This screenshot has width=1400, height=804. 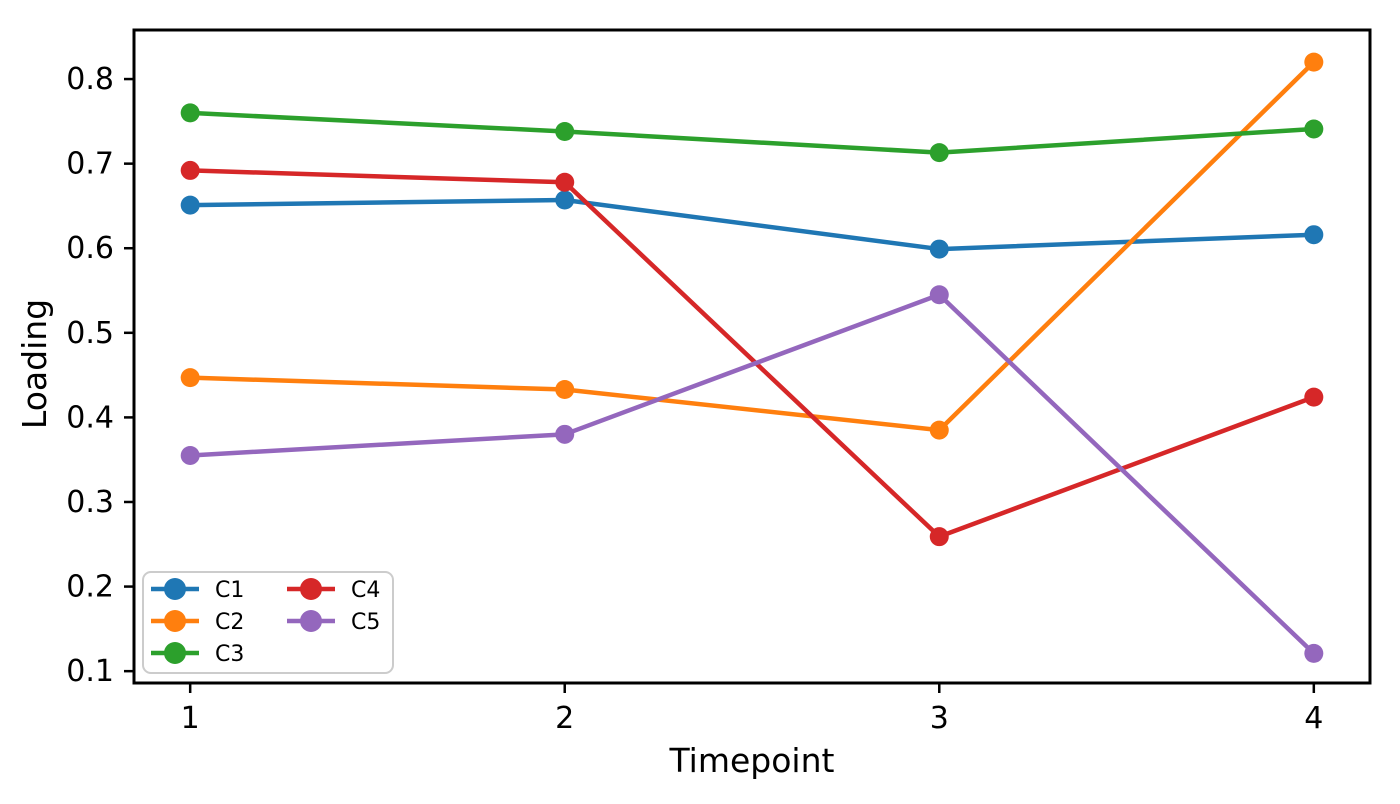 I want to click on y-tick-label: 0.4, so click(x=90, y=417).